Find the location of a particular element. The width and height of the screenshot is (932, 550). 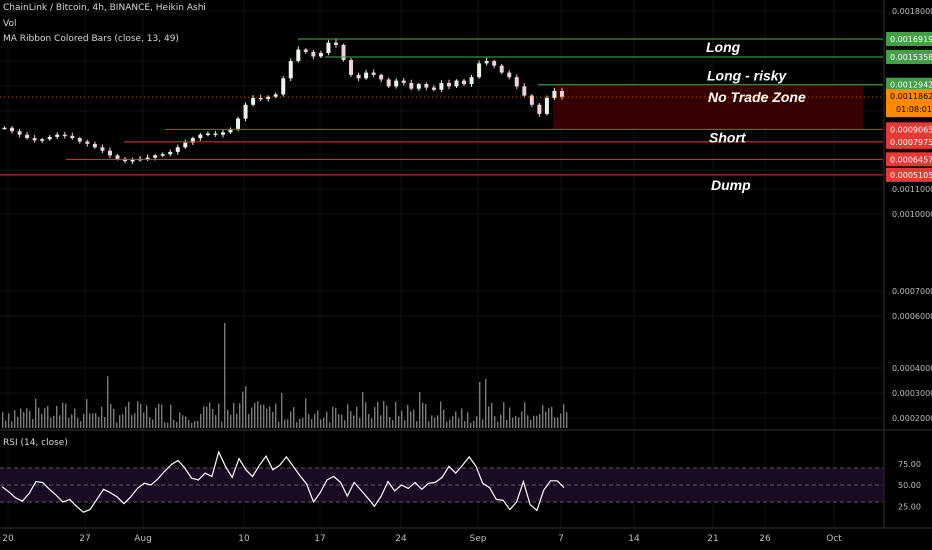

y-tick-label: 0.0011000 is located at coordinates (912, 189).